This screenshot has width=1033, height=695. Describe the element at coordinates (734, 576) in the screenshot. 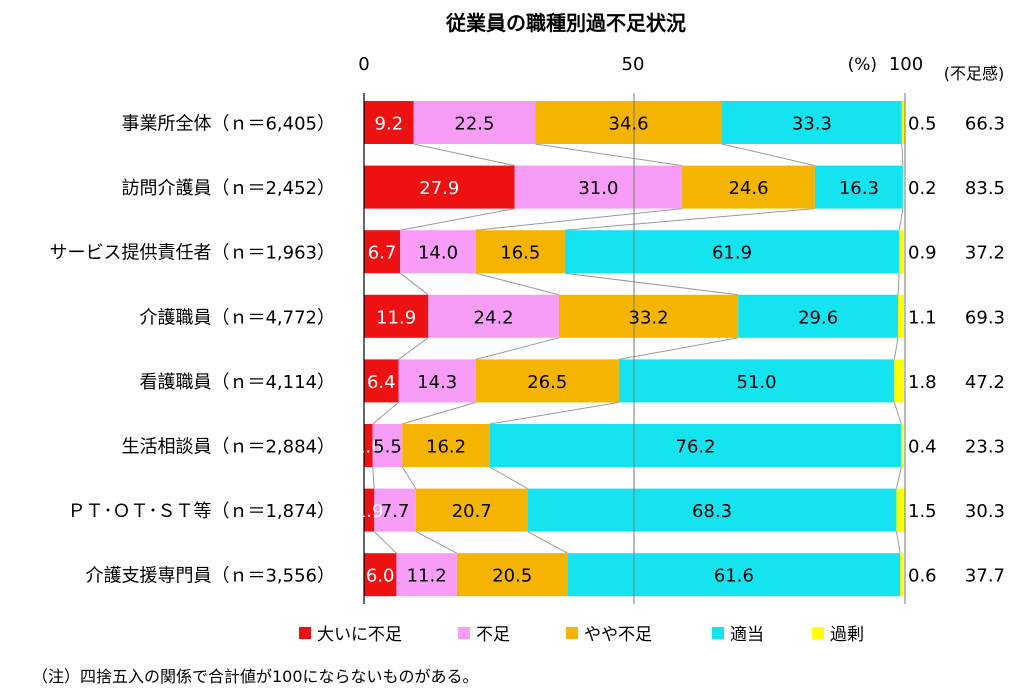

I see `data-label: 61.6` at that location.